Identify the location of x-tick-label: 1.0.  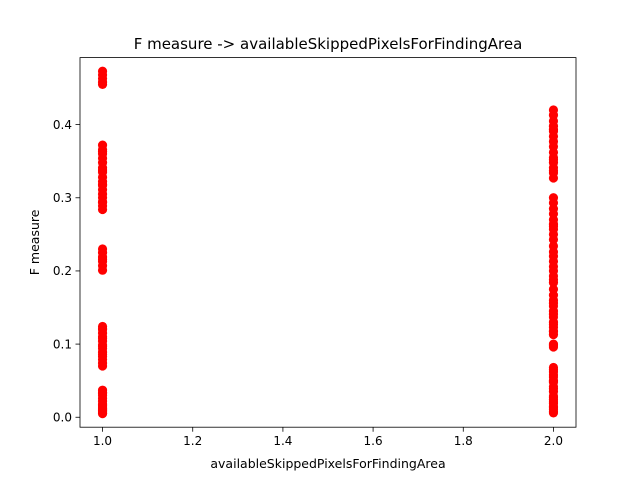
(102, 441).